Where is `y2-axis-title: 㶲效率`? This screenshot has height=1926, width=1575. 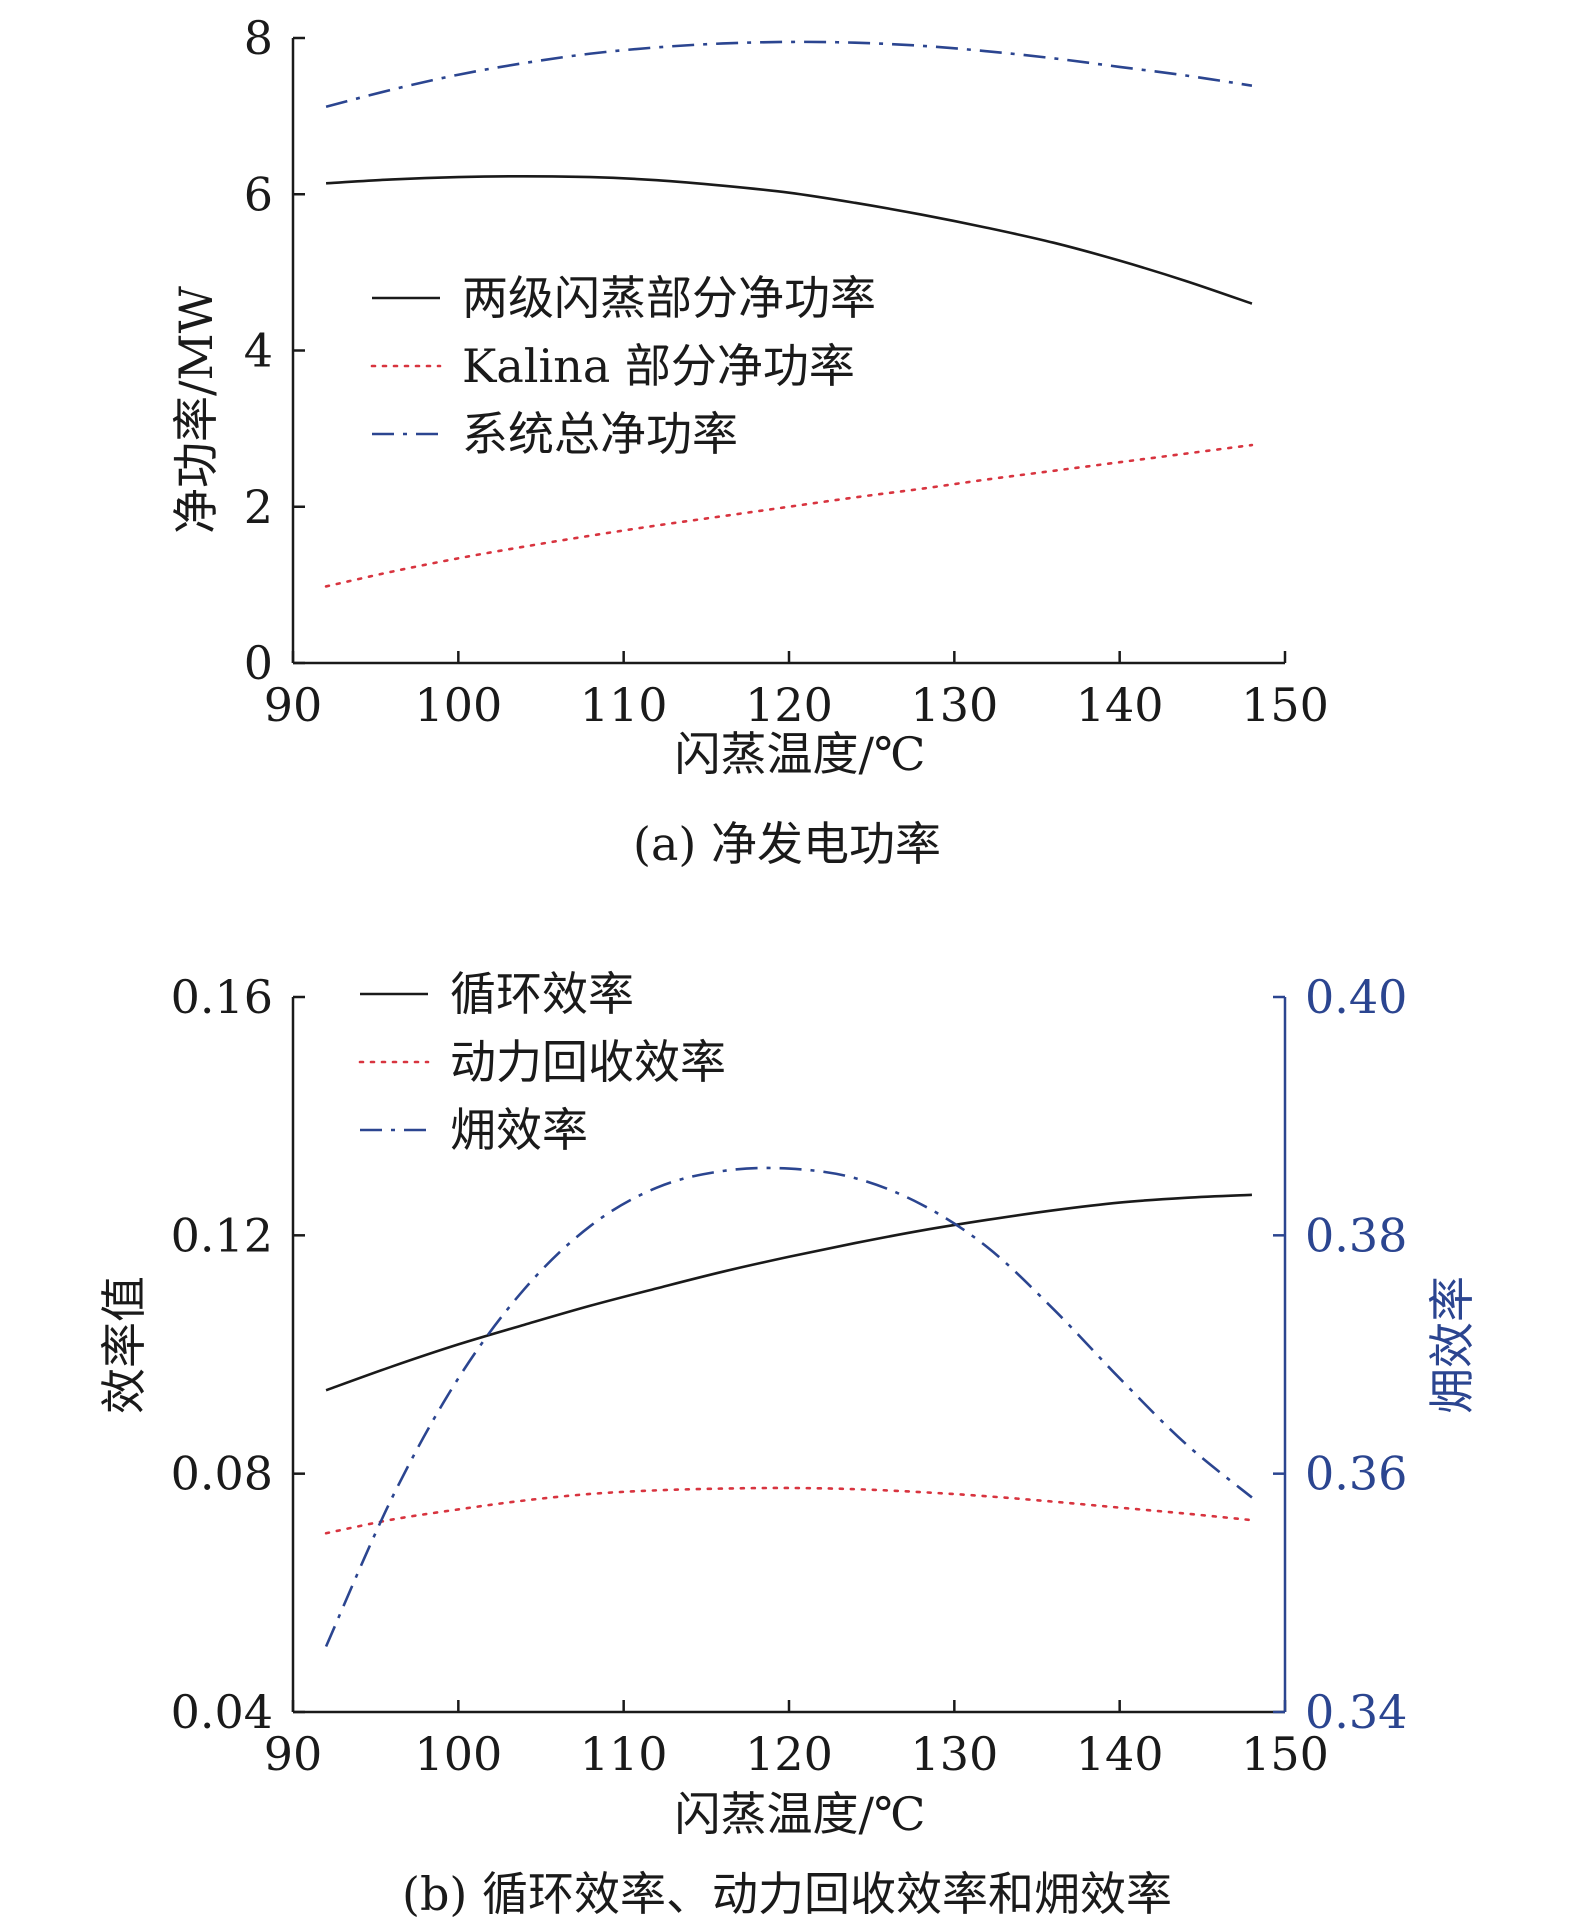 y2-axis-title: 㶲效率 is located at coordinates (1452, 1345).